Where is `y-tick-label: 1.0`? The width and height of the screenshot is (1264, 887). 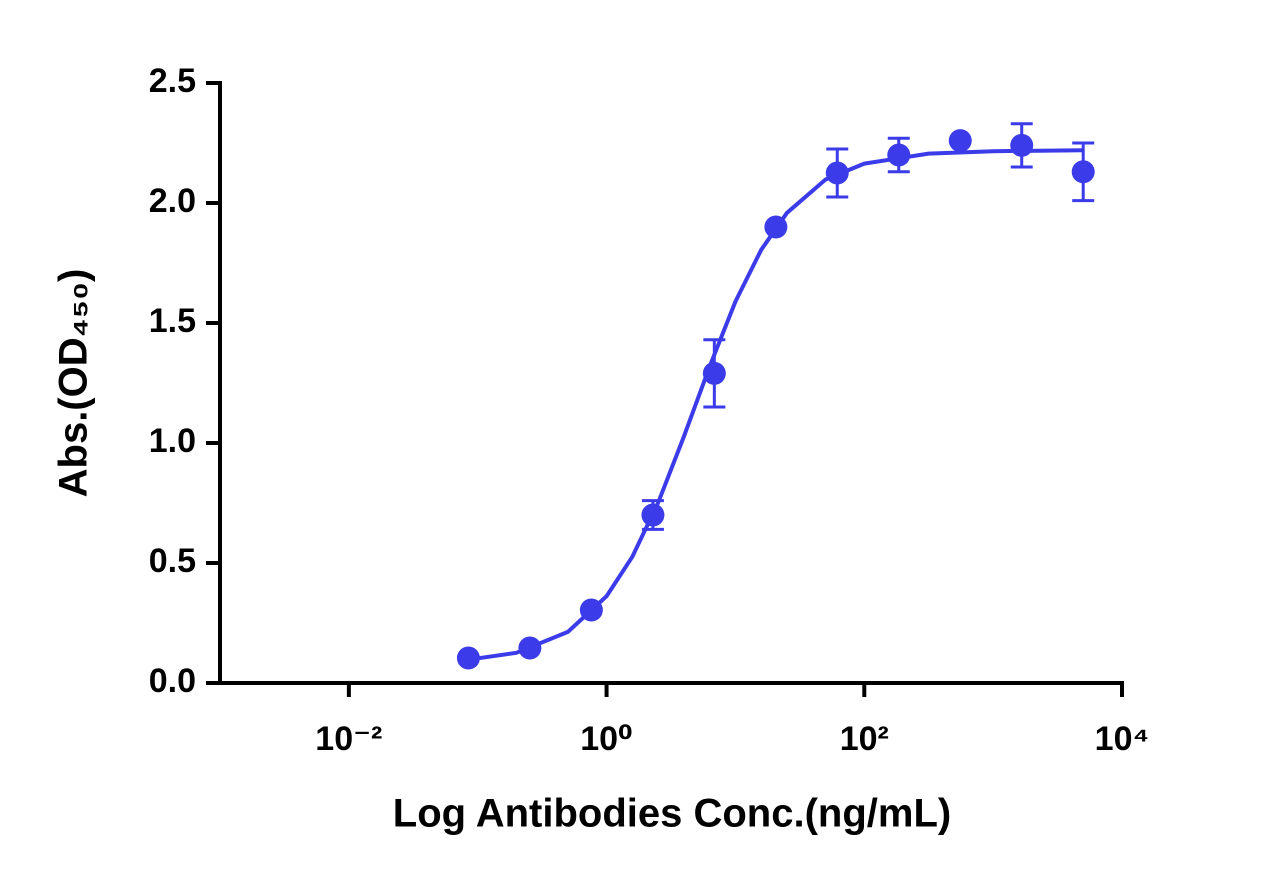
y-tick-label: 1.0 is located at coordinates (172, 441).